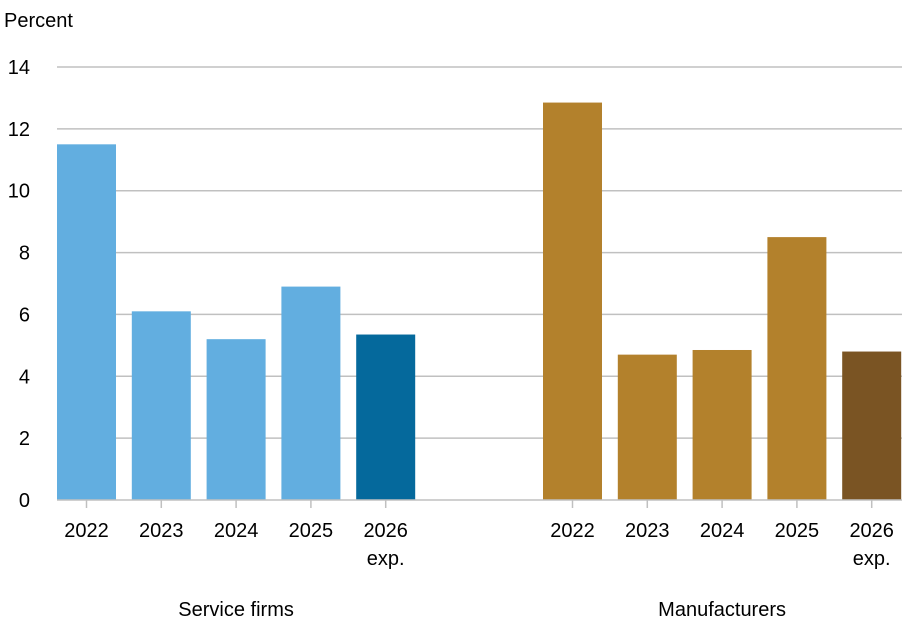 The width and height of the screenshot is (920, 627). I want to click on y-tick-label: 0, so click(24, 501).